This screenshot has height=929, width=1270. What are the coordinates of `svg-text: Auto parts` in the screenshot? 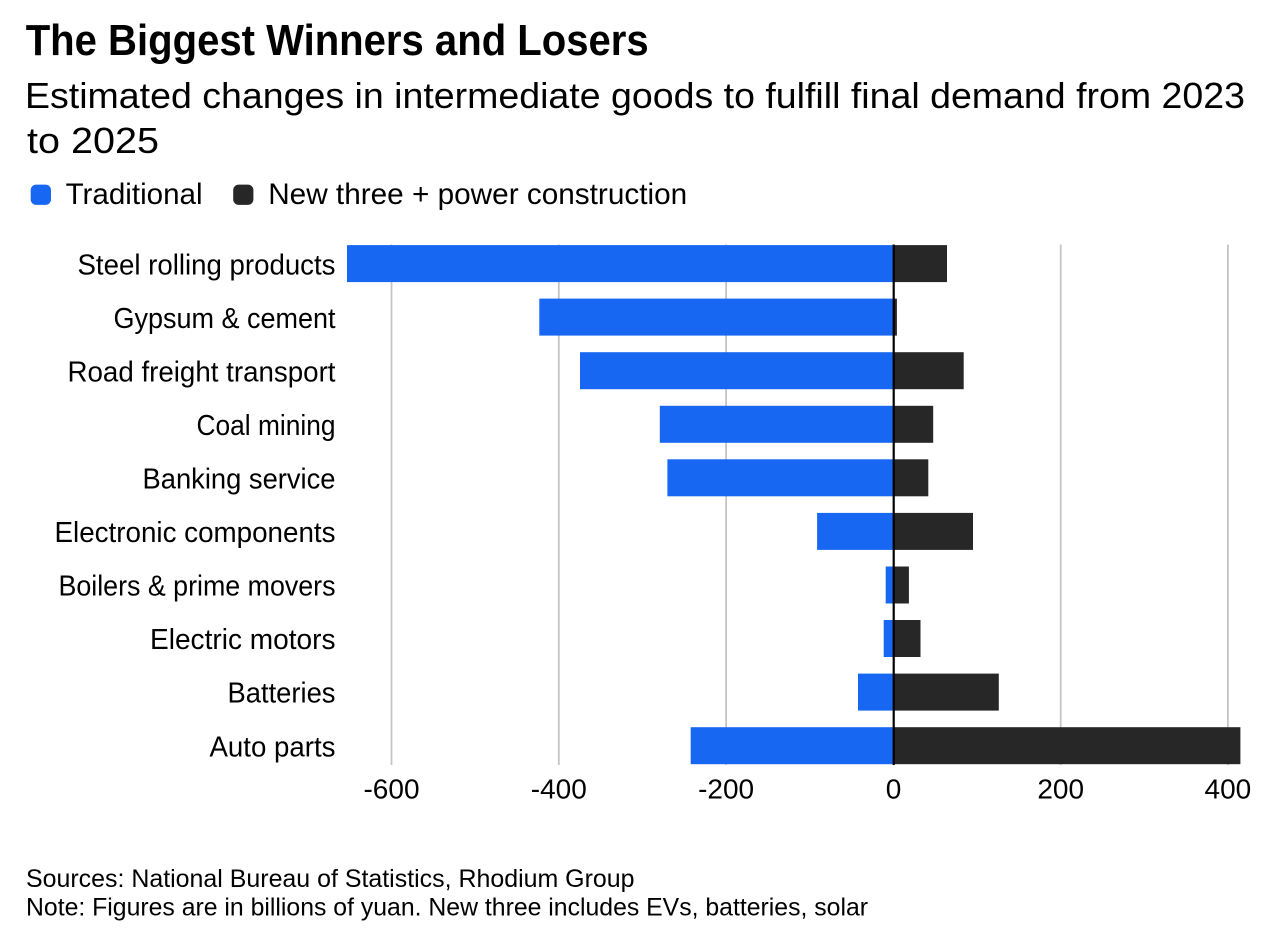 It's located at (273, 747).